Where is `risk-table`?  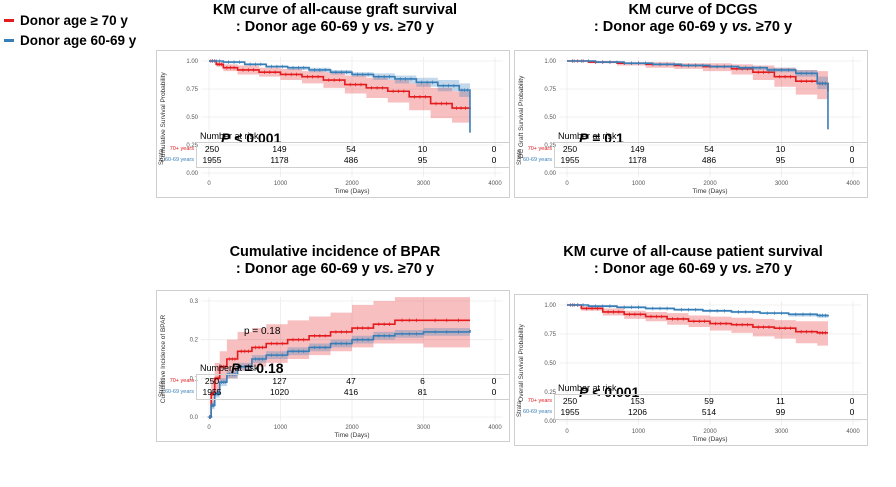 risk-table is located at coordinates (353, 155).